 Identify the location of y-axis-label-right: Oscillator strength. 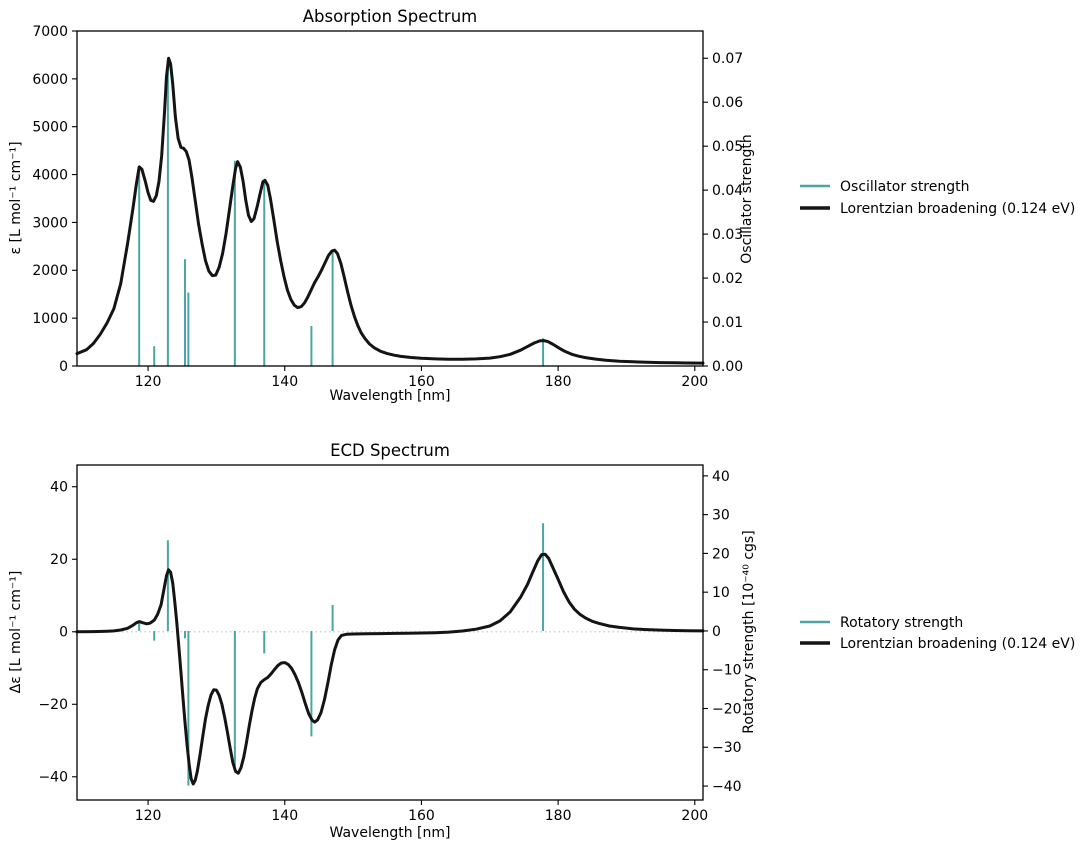
(747, 199).